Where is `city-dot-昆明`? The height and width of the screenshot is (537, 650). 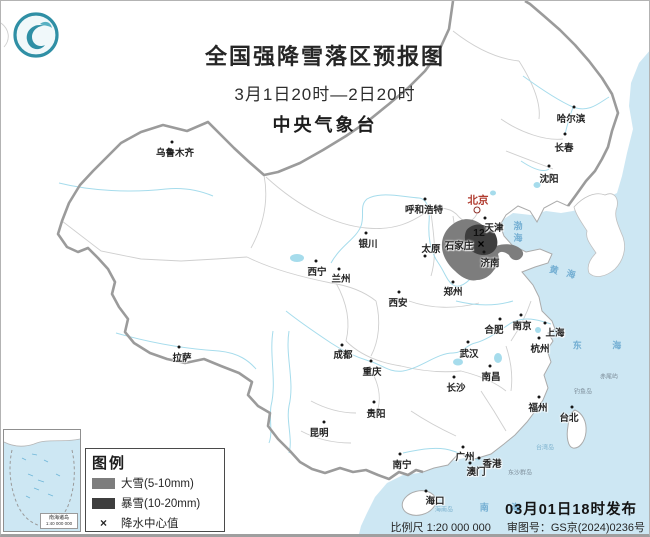
city-dot-昆明 is located at coordinates (324, 422).